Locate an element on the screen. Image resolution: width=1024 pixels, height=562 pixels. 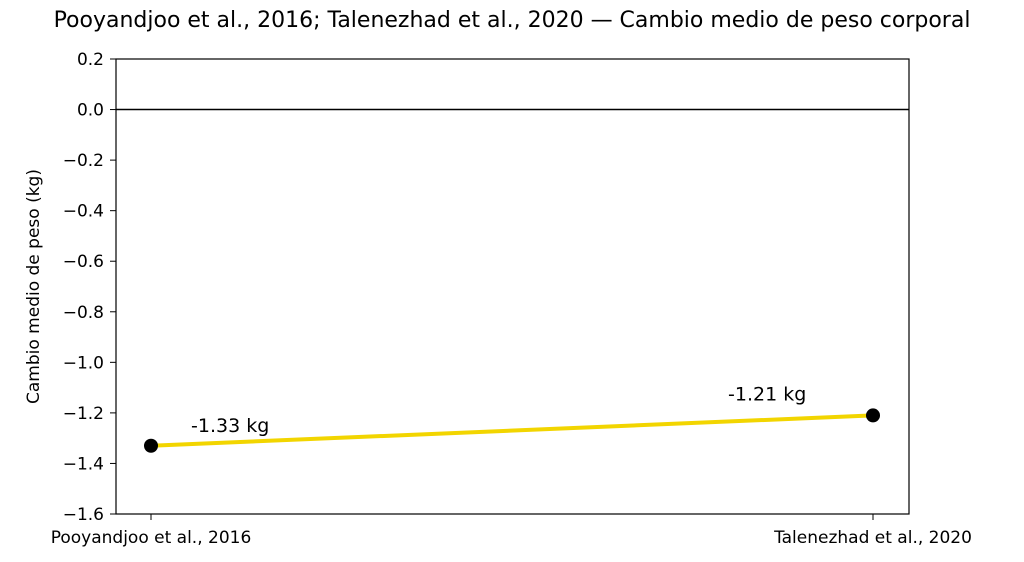
y-tick-label: −1.6 is located at coordinates (83, 515).